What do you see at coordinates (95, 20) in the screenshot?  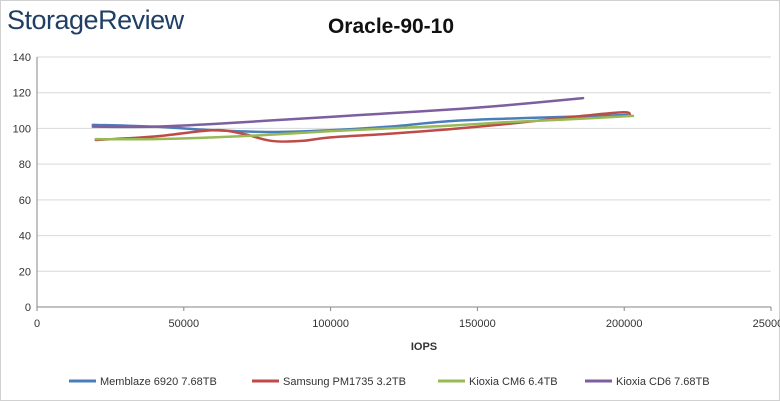 I see `storagereview-logo: StorageReview` at bounding box center [95, 20].